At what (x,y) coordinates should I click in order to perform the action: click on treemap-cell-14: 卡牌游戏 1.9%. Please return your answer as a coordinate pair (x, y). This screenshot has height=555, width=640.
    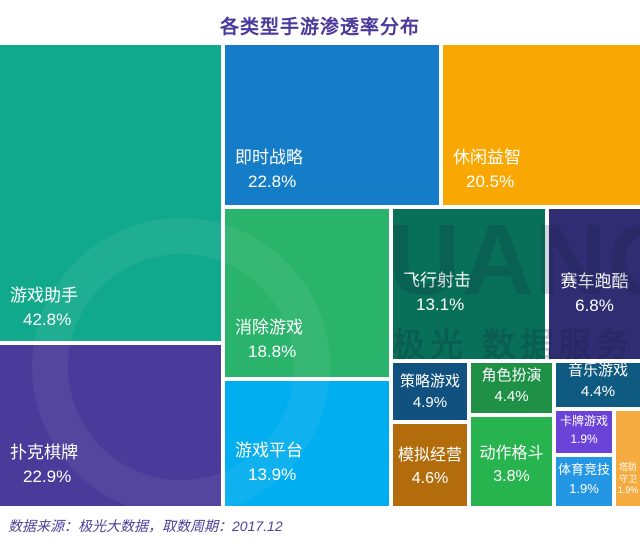
    Looking at the image, I should click on (584, 432).